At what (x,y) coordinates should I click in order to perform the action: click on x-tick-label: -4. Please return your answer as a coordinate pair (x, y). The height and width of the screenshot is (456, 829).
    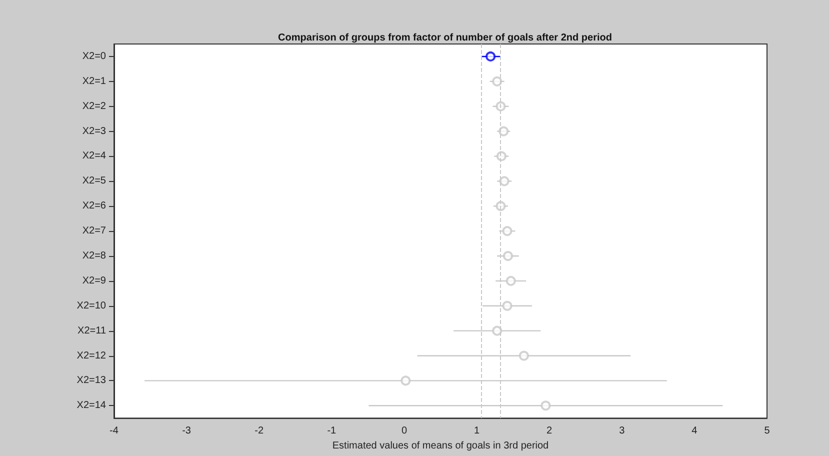
    Looking at the image, I should click on (114, 431).